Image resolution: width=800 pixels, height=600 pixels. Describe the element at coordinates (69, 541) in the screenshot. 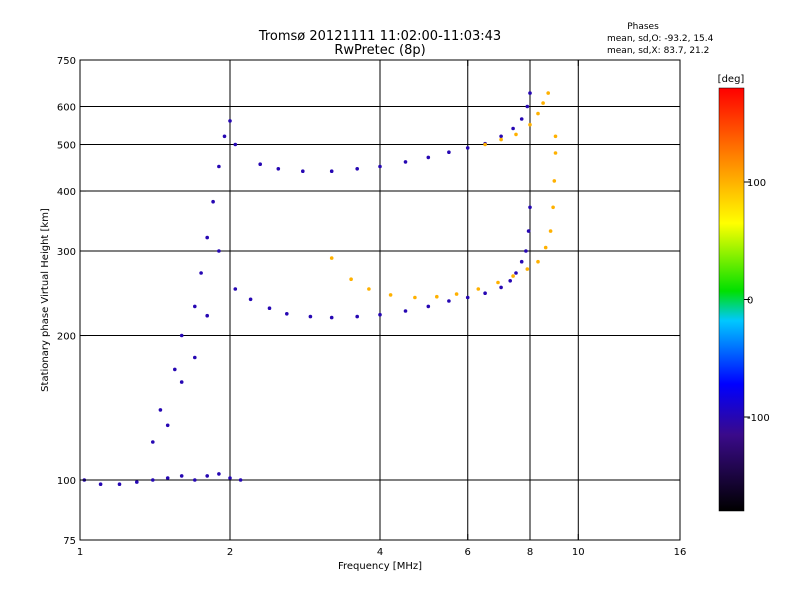

I see `y-tick-label: 75` at that location.